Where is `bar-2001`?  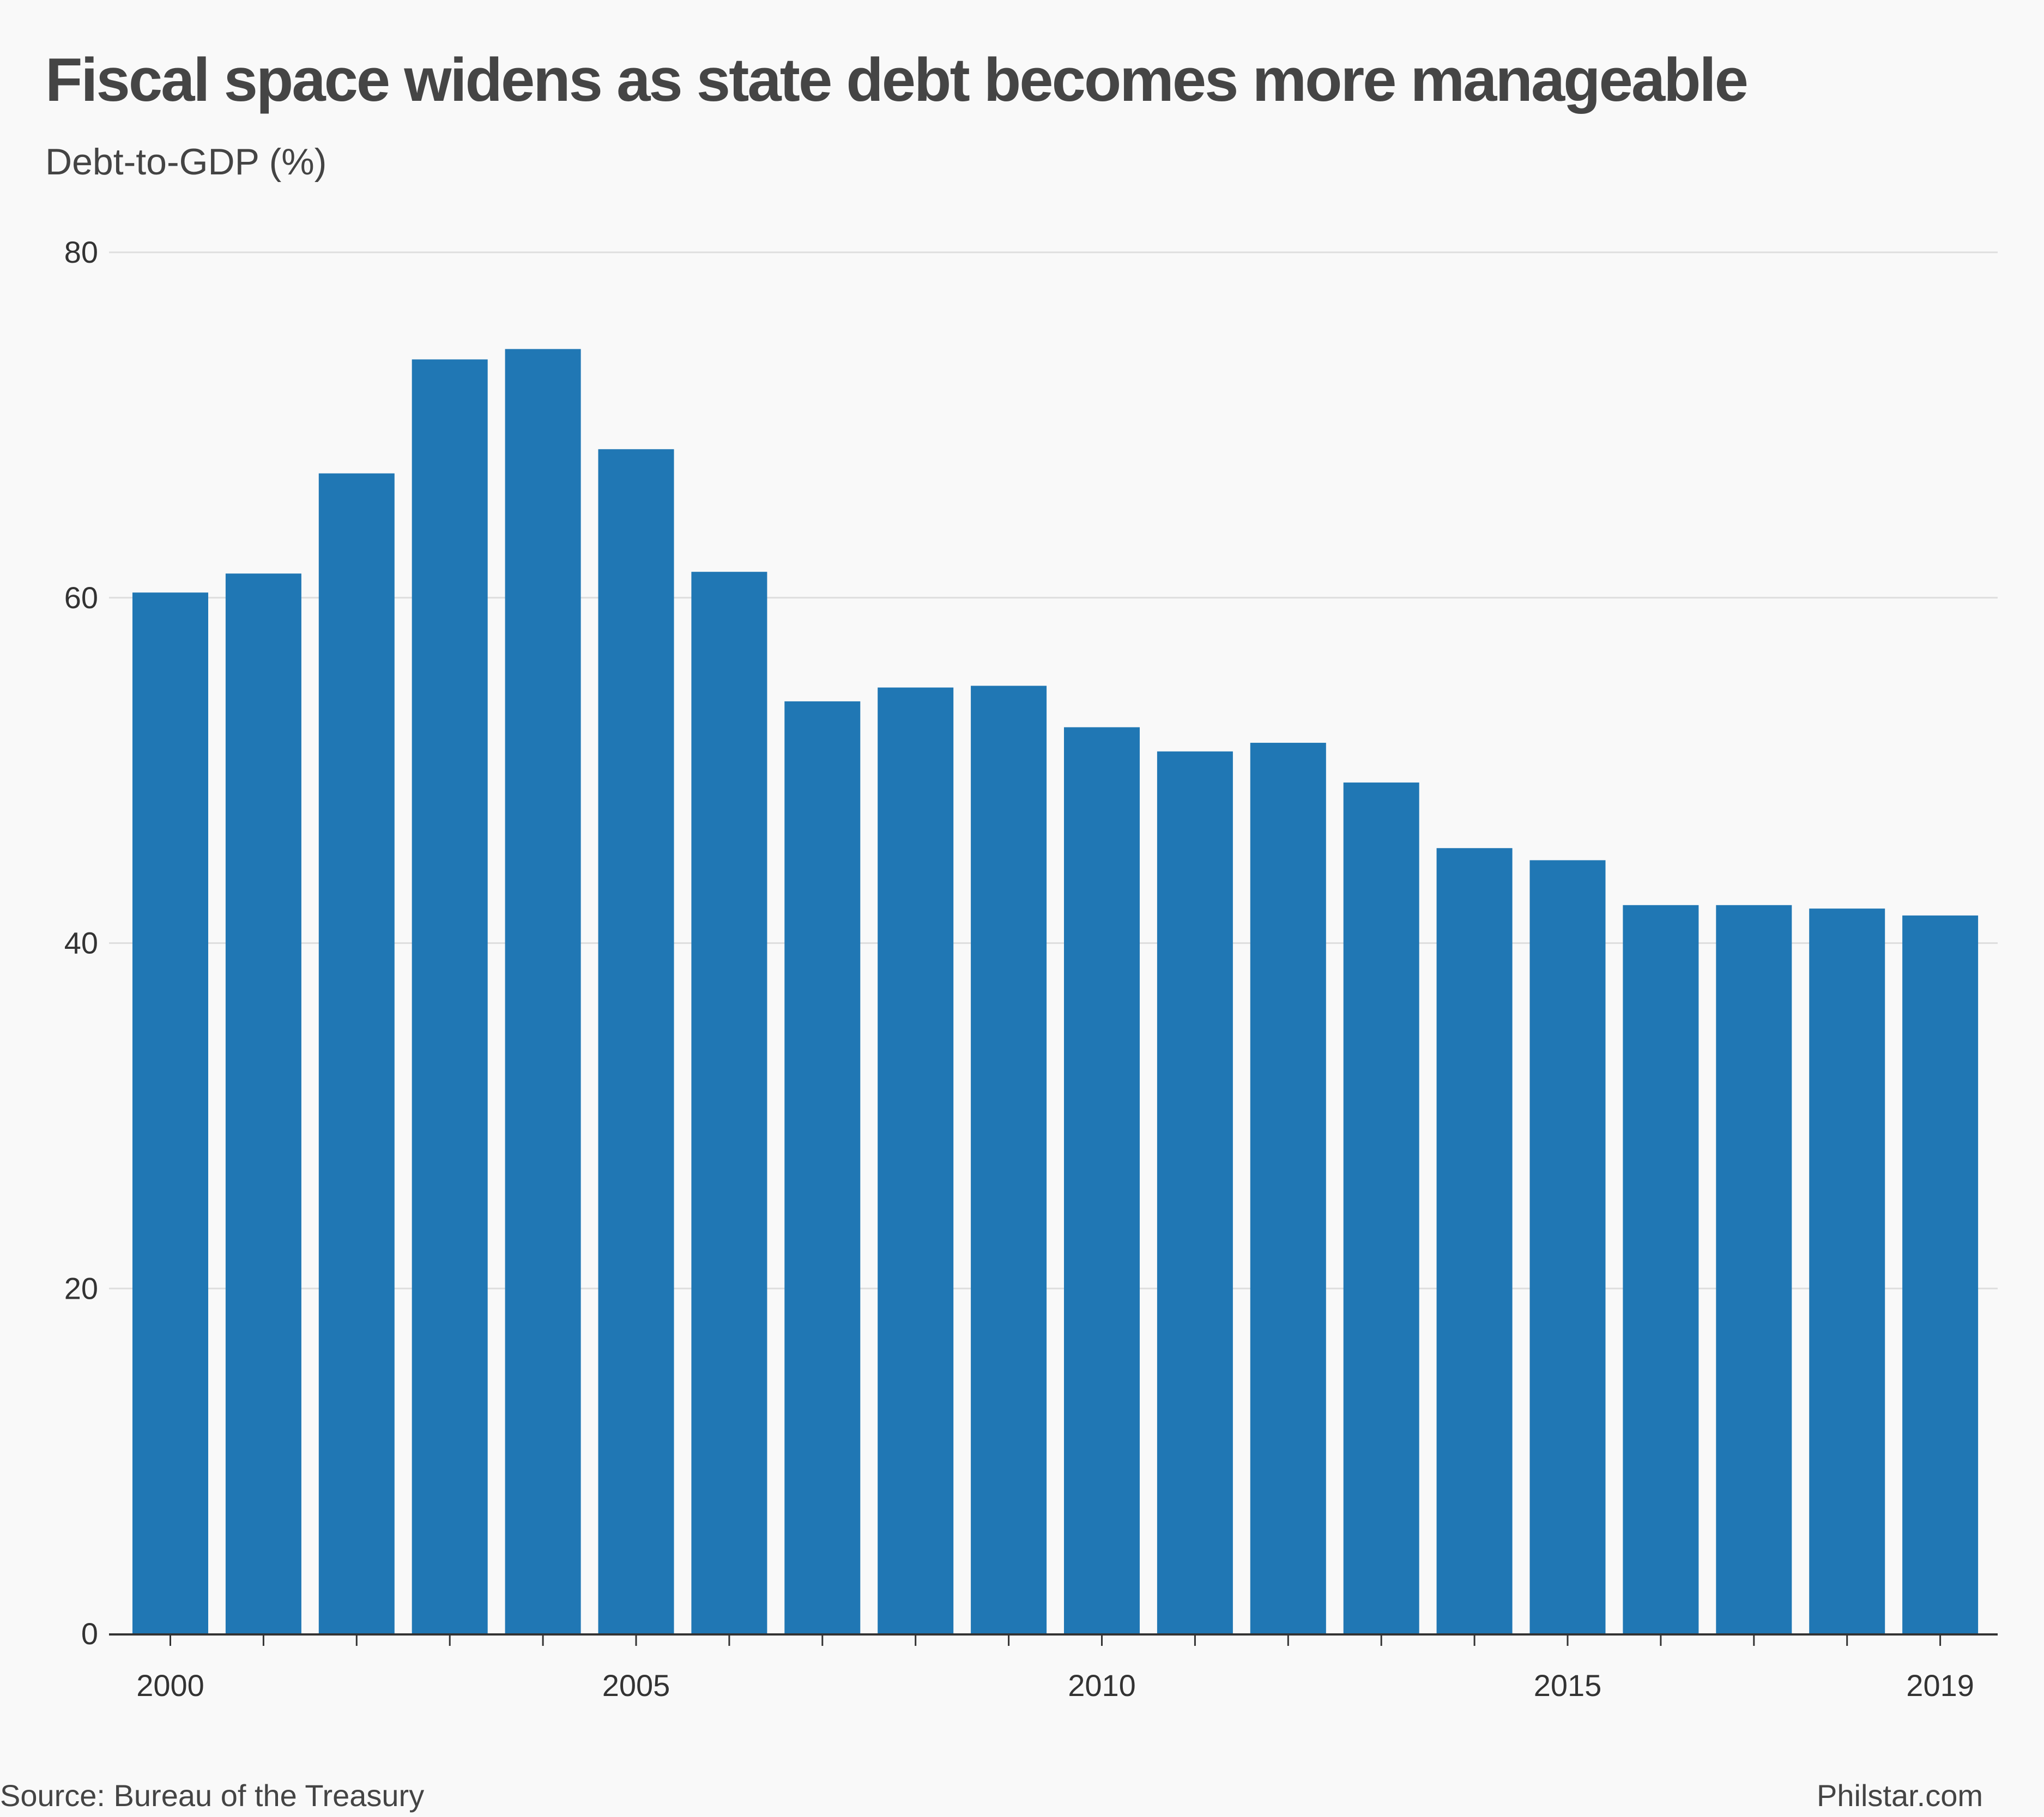
bar-2001 is located at coordinates (263, 1103).